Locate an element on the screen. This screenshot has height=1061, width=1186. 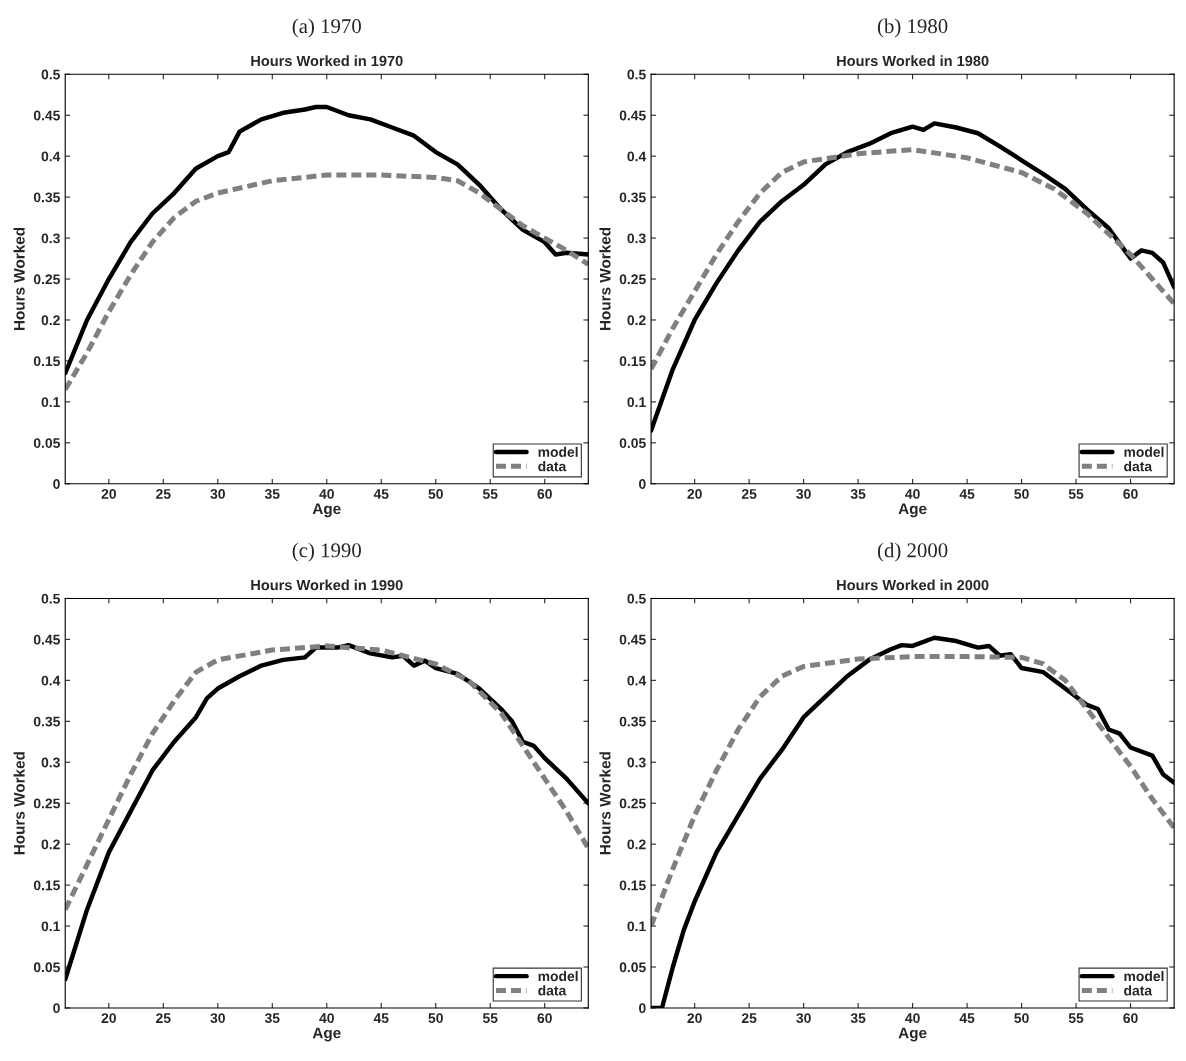
chart-subtitle: (a) 1970 is located at coordinates (326, 28).